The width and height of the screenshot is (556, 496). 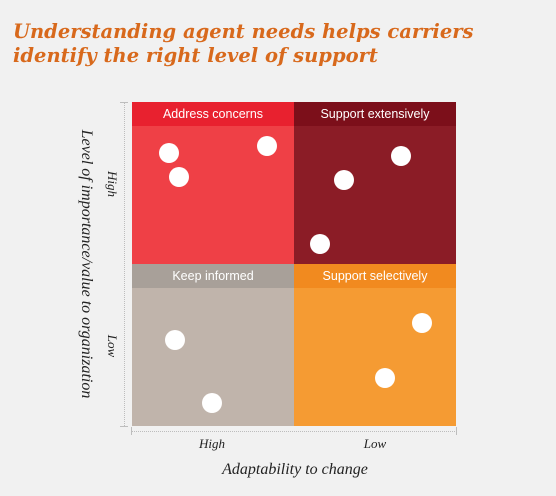 I want to click on title-line-1: Understanding agent needs helps carriers, so click(x=243, y=31).